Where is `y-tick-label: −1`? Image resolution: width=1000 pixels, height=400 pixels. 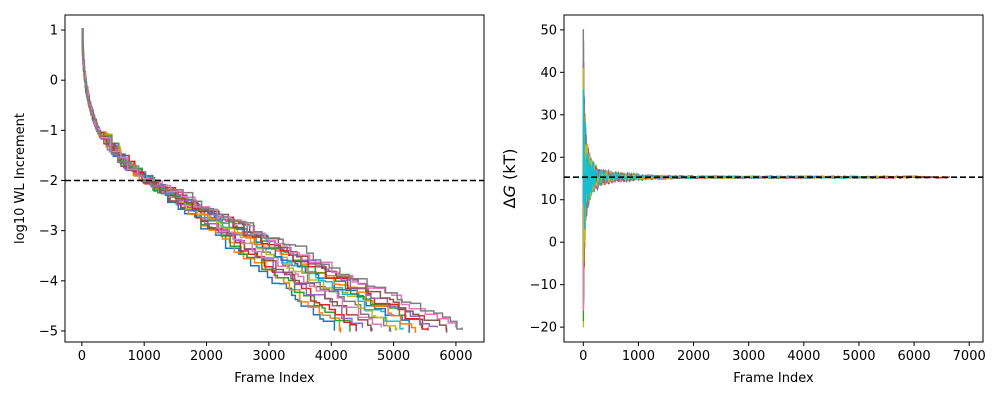 y-tick-label: −1 is located at coordinates (48, 131).